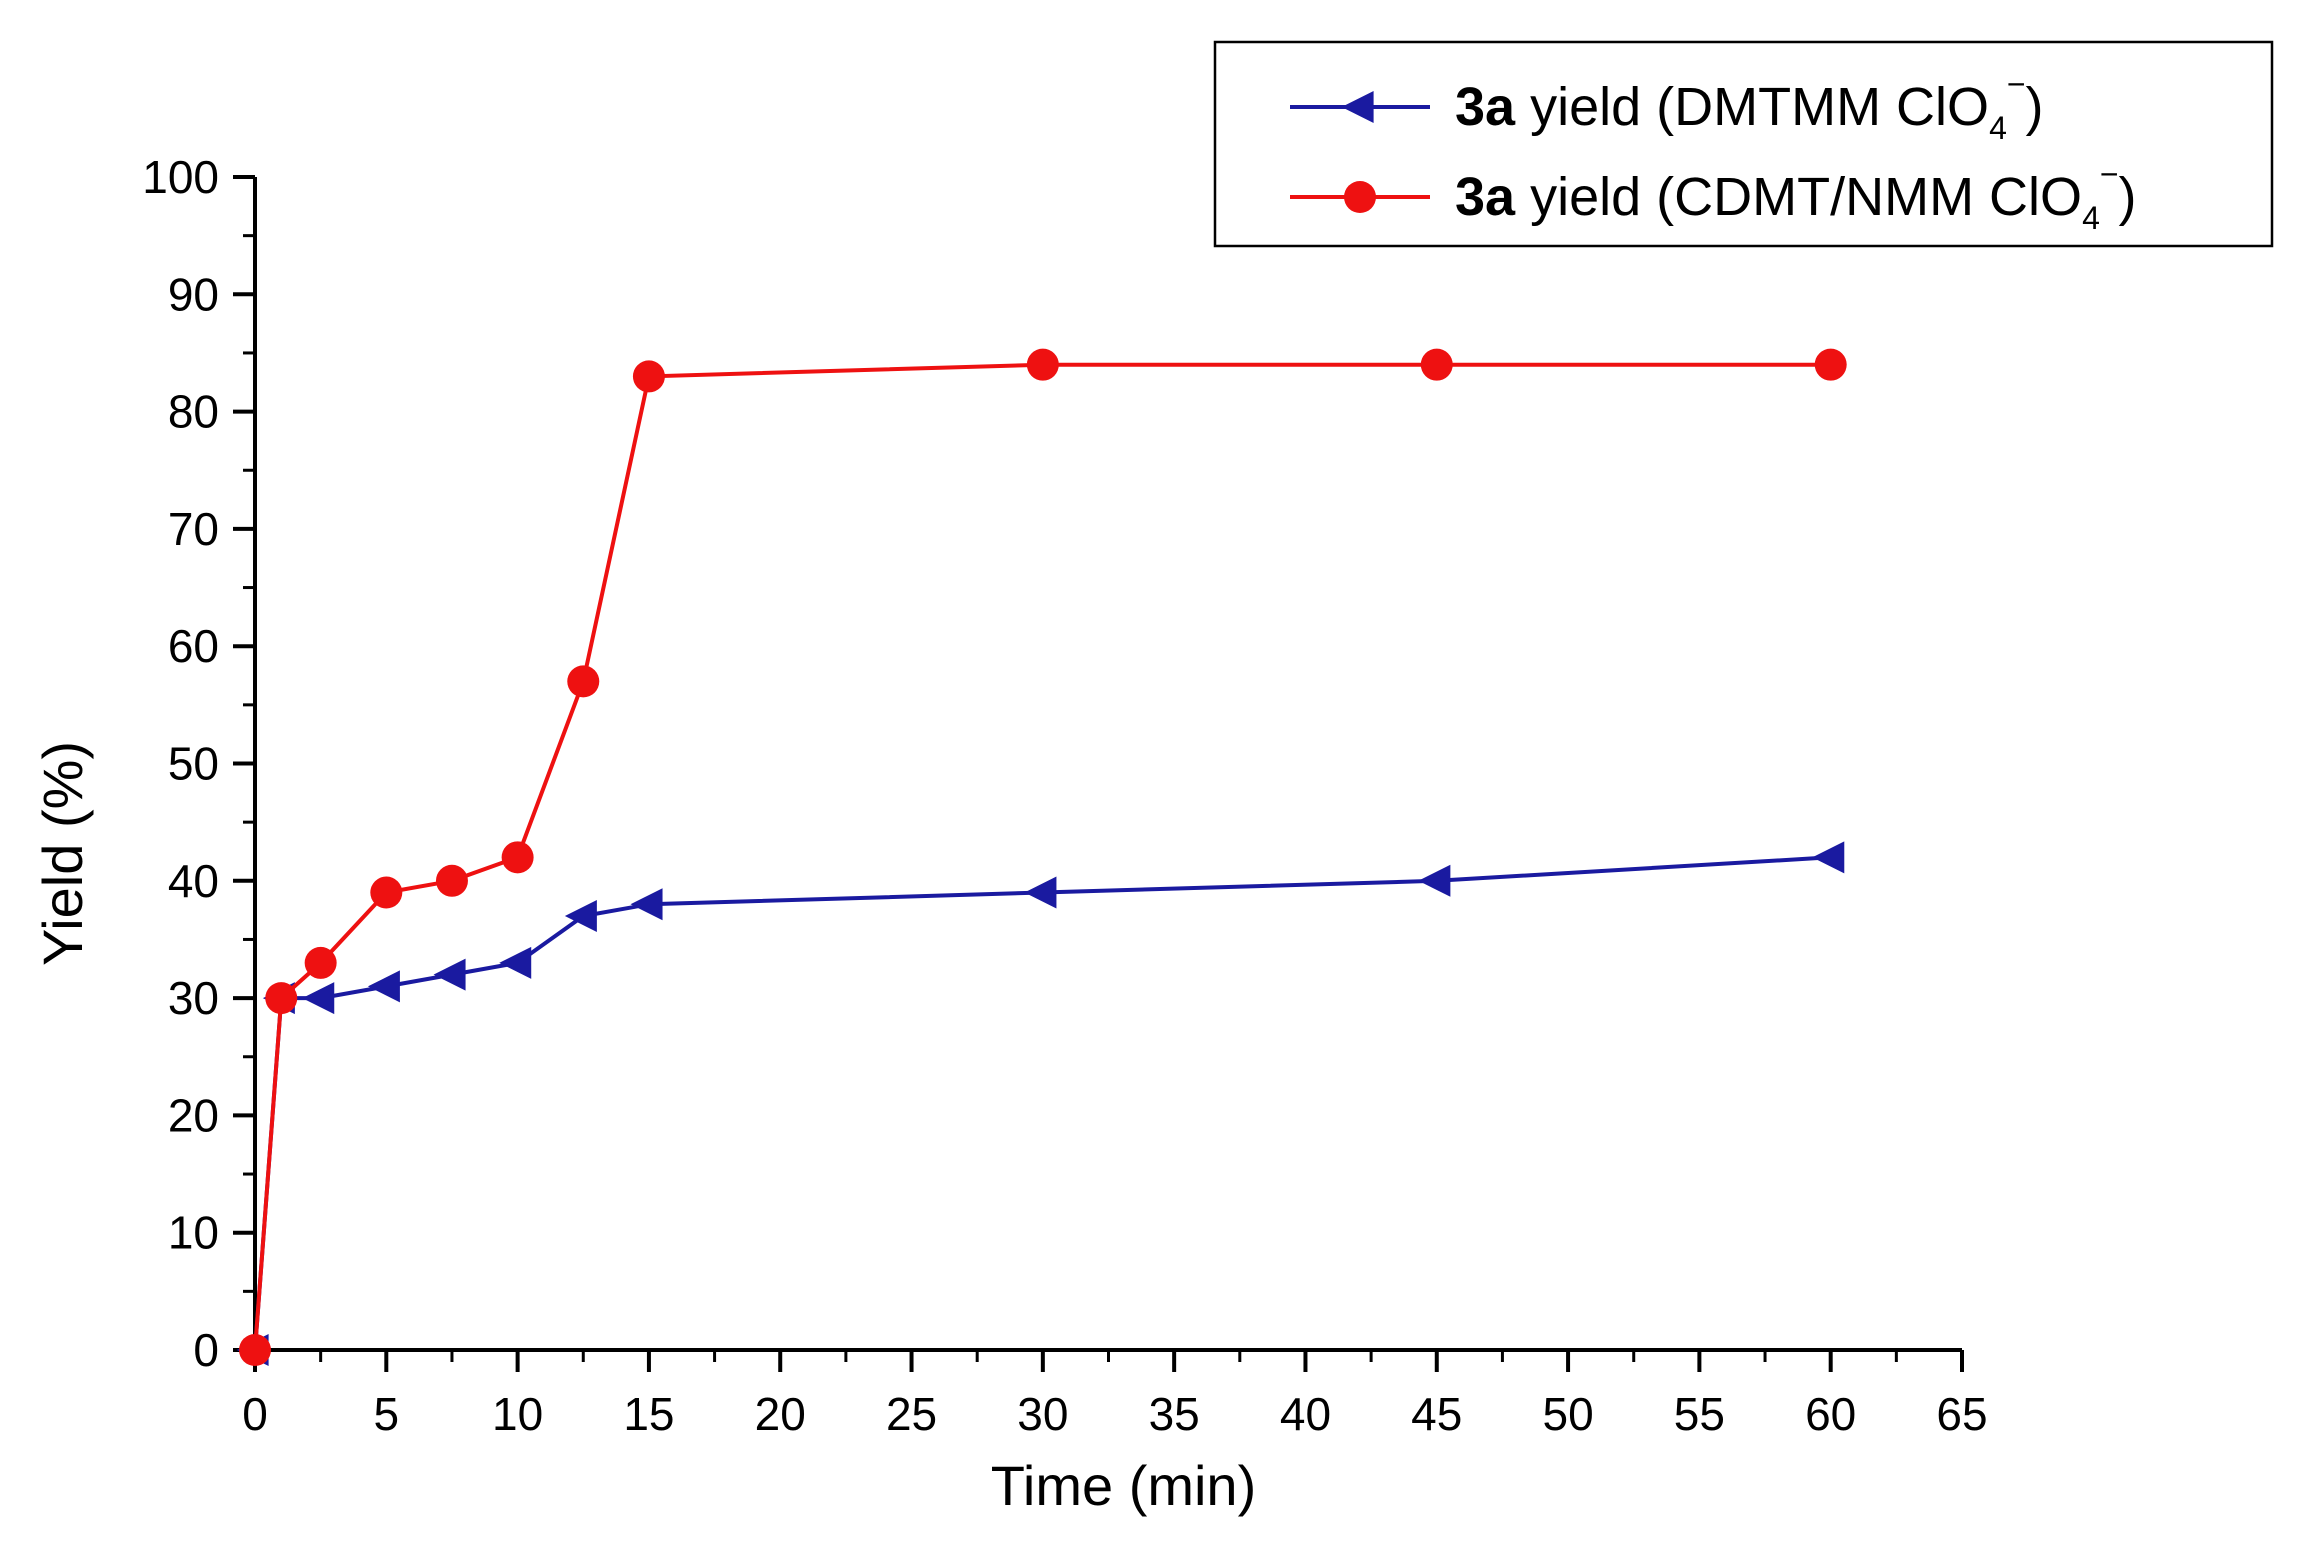 This screenshot has height=1546, width=2309. What do you see at coordinates (1174, 1414) in the screenshot?
I see `x-tick-label: 35` at bounding box center [1174, 1414].